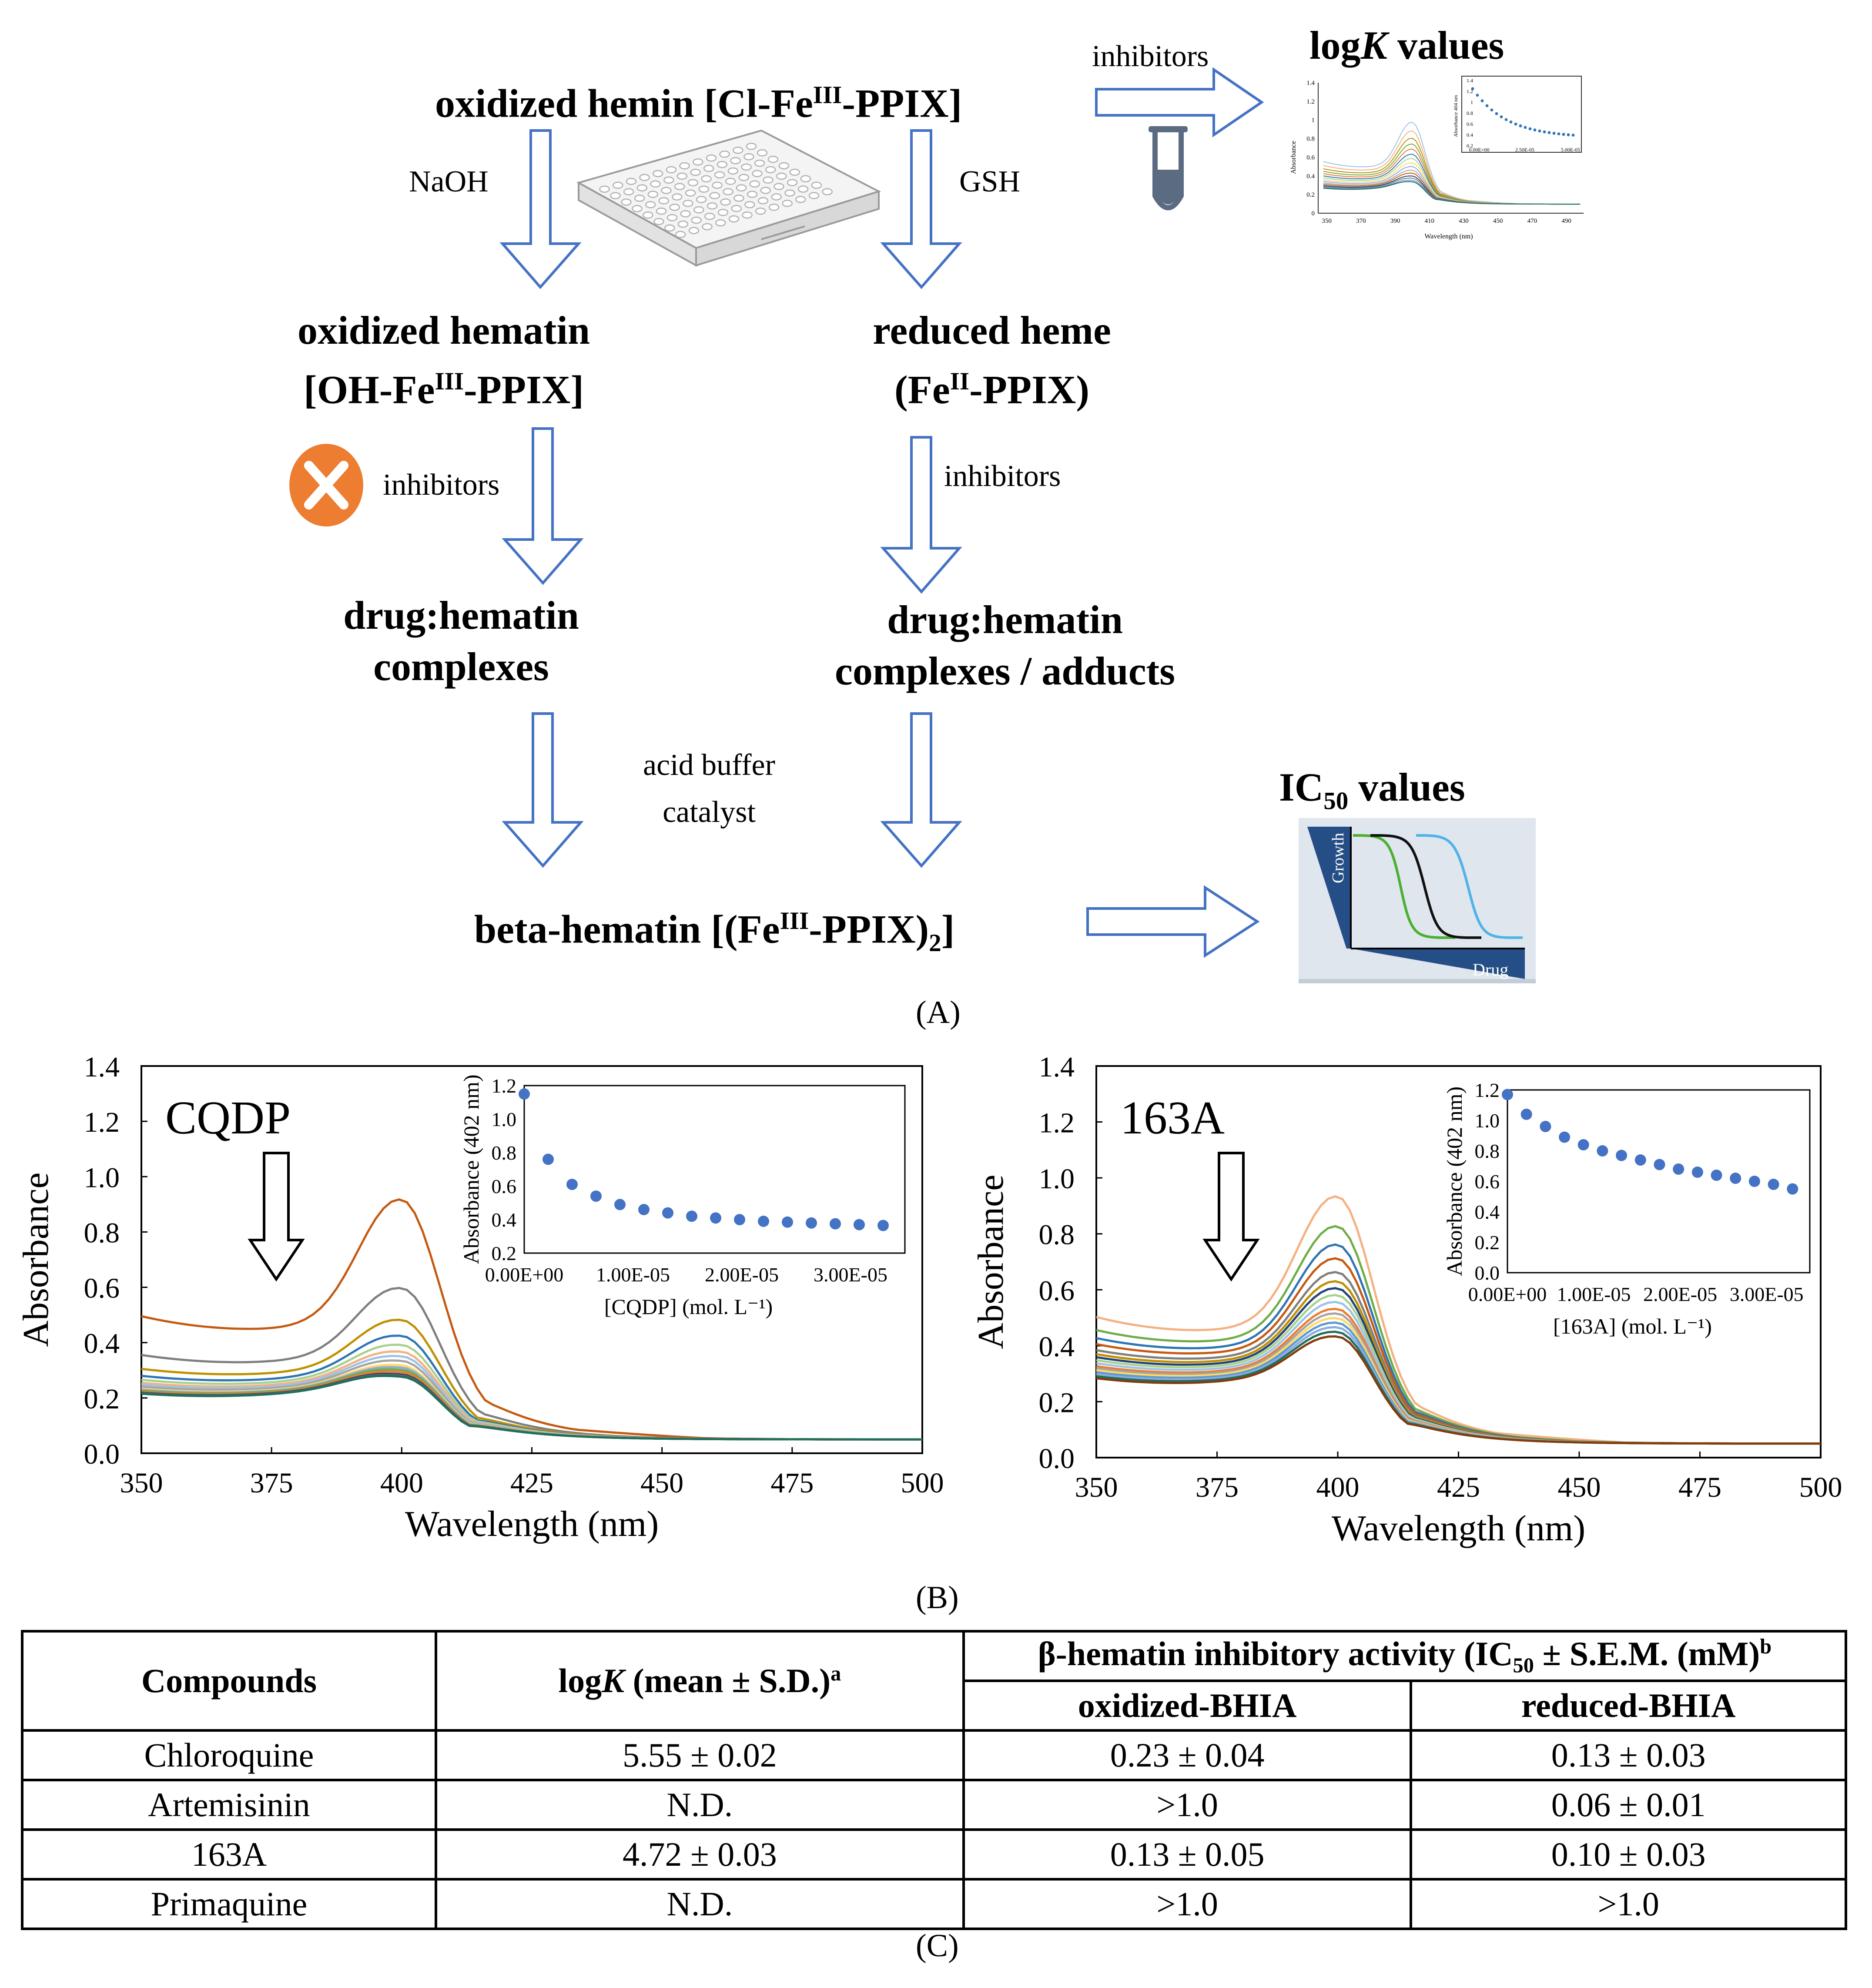 The width and height of the screenshot is (1872, 1988). What do you see at coordinates (1187, 1755) in the screenshot?
I see `cell-oxidized: 0.23 ± 0.04` at bounding box center [1187, 1755].